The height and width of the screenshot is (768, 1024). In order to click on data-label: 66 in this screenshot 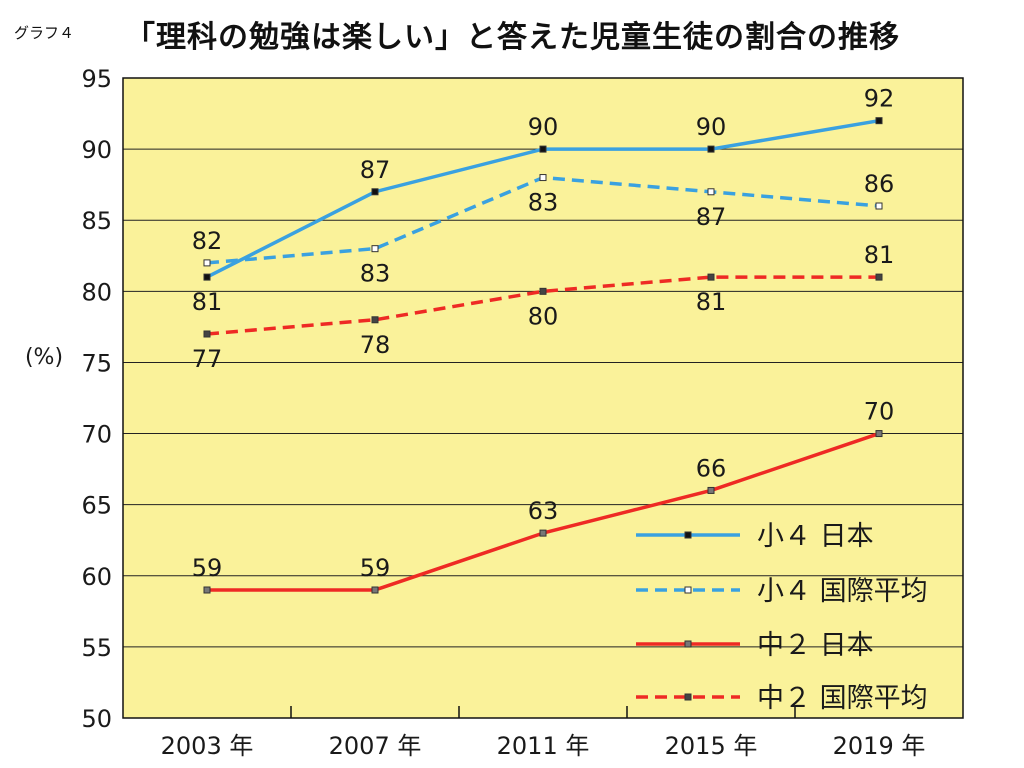, I will do `click(711, 468)`.